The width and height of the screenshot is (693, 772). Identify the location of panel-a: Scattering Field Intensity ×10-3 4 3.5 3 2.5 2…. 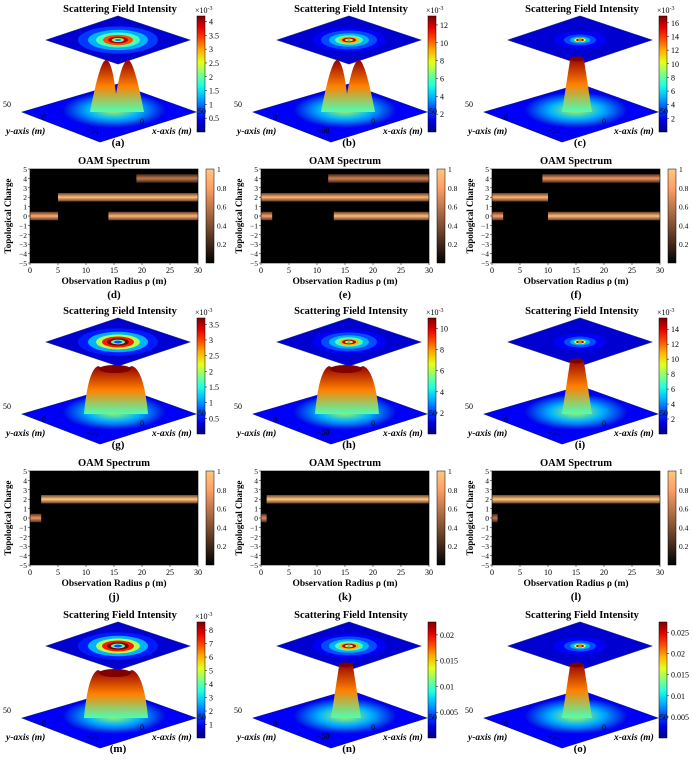
(111, 76).